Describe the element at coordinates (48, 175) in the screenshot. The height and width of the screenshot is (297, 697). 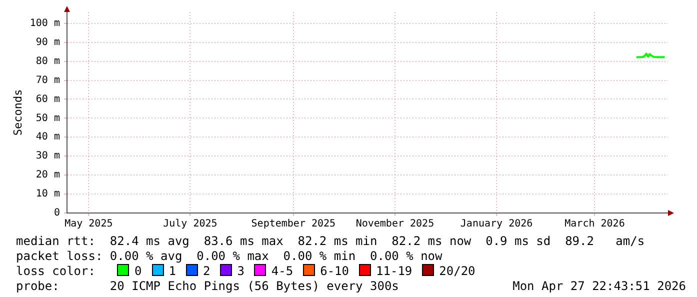
I see `y-tick-label: 20 m` at that location.